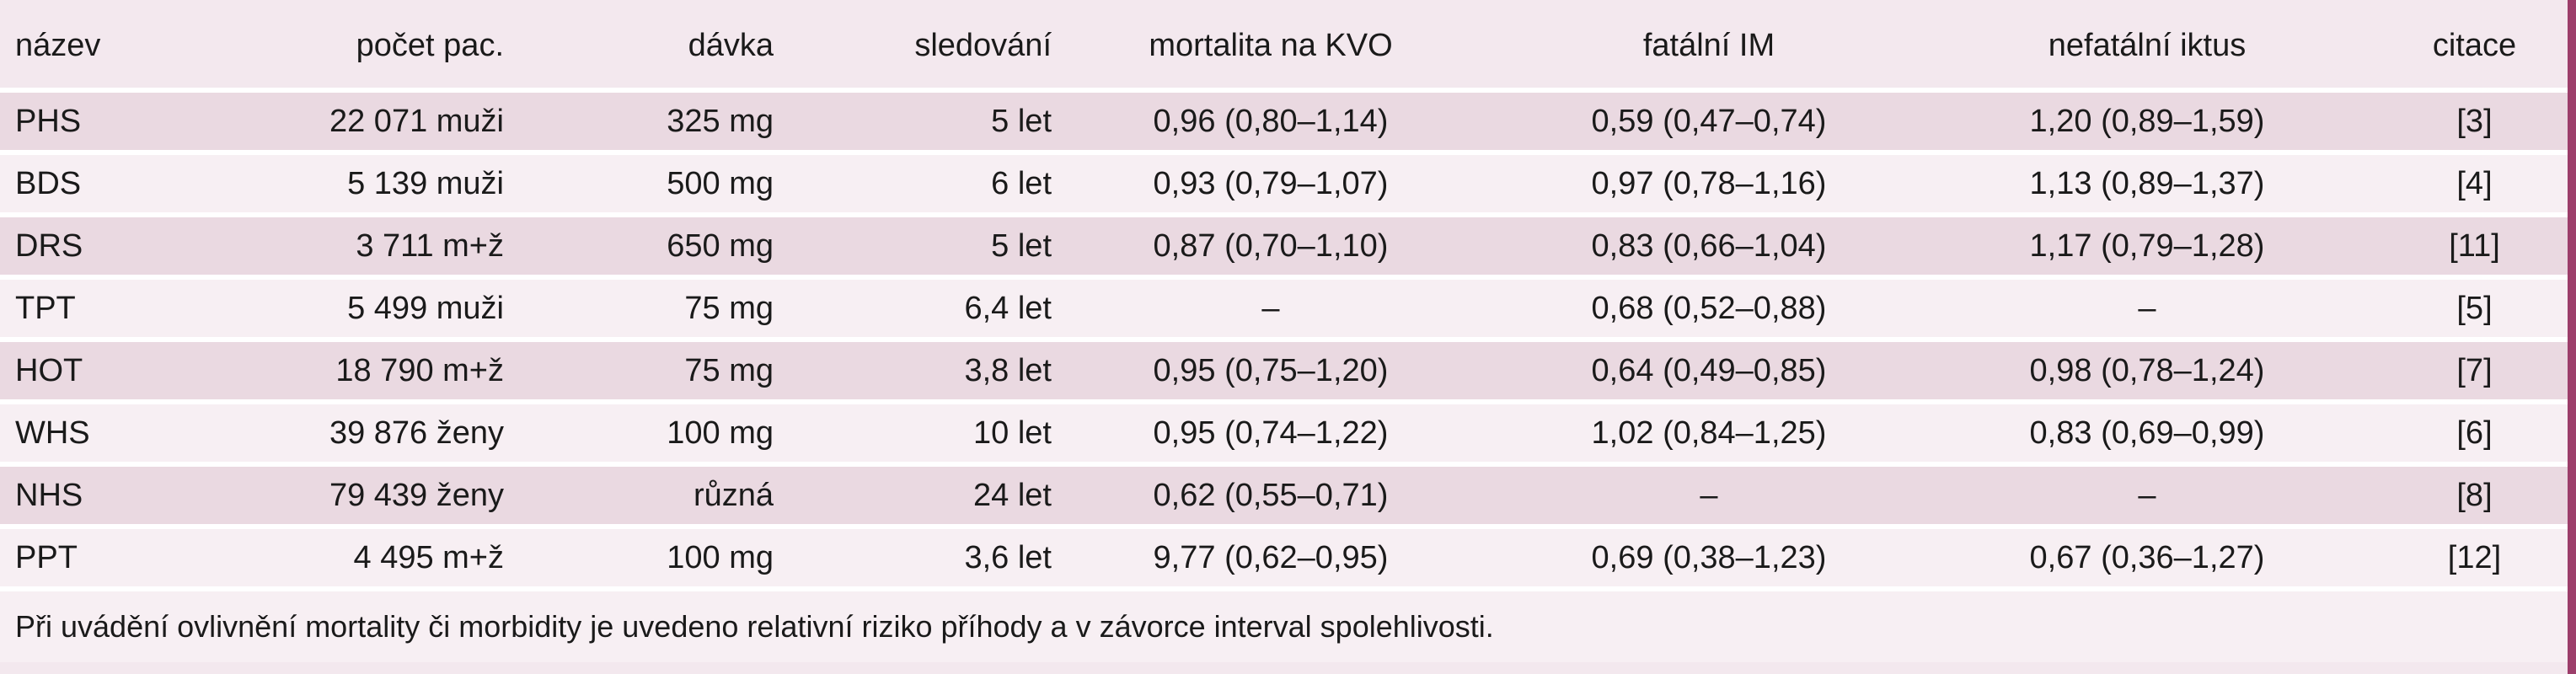 This screenshot has height=674, width=2576. I want to click on cell-mortality: 0,93 (0,79–1,07), so click(1271, 182).